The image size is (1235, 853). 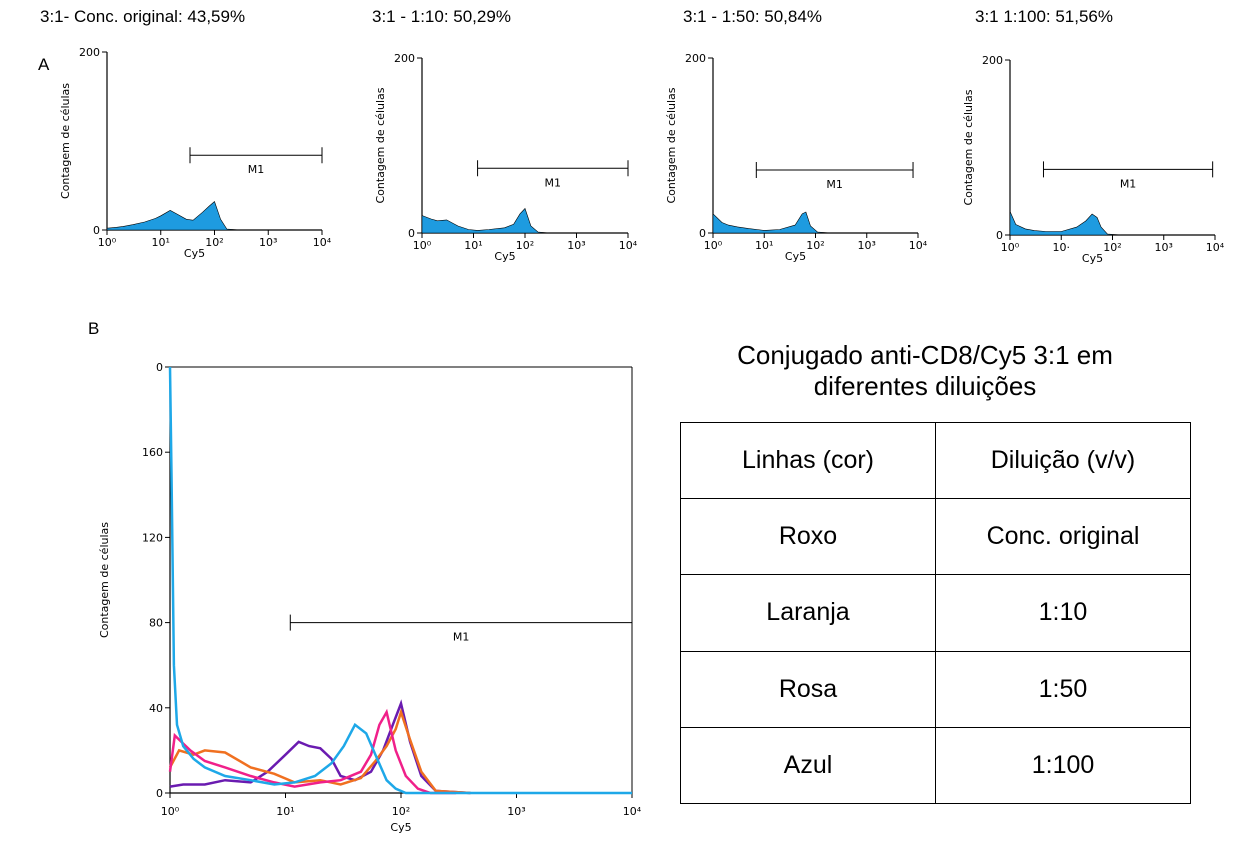 I want to click on cell: 1:100, so click(x=1063, y=765).